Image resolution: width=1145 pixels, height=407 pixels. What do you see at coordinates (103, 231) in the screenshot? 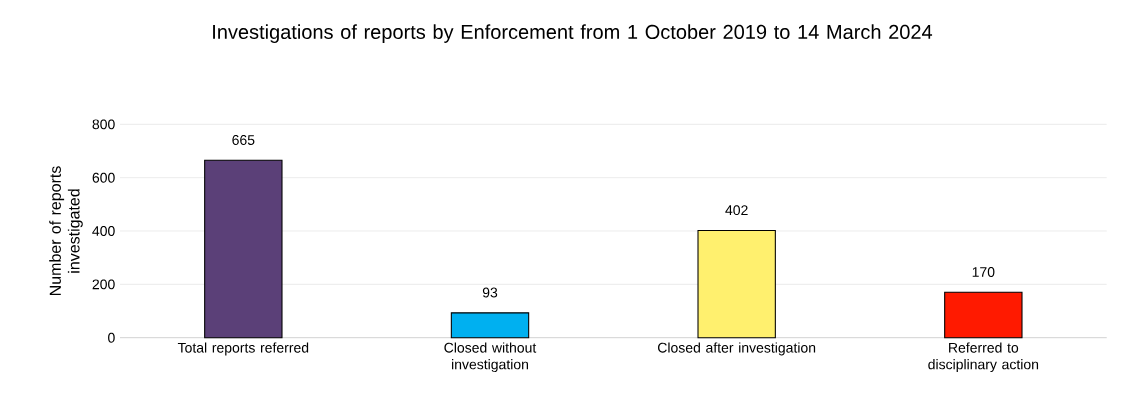
I see `y-tick-label: 400` at bounding box center [103, 231].